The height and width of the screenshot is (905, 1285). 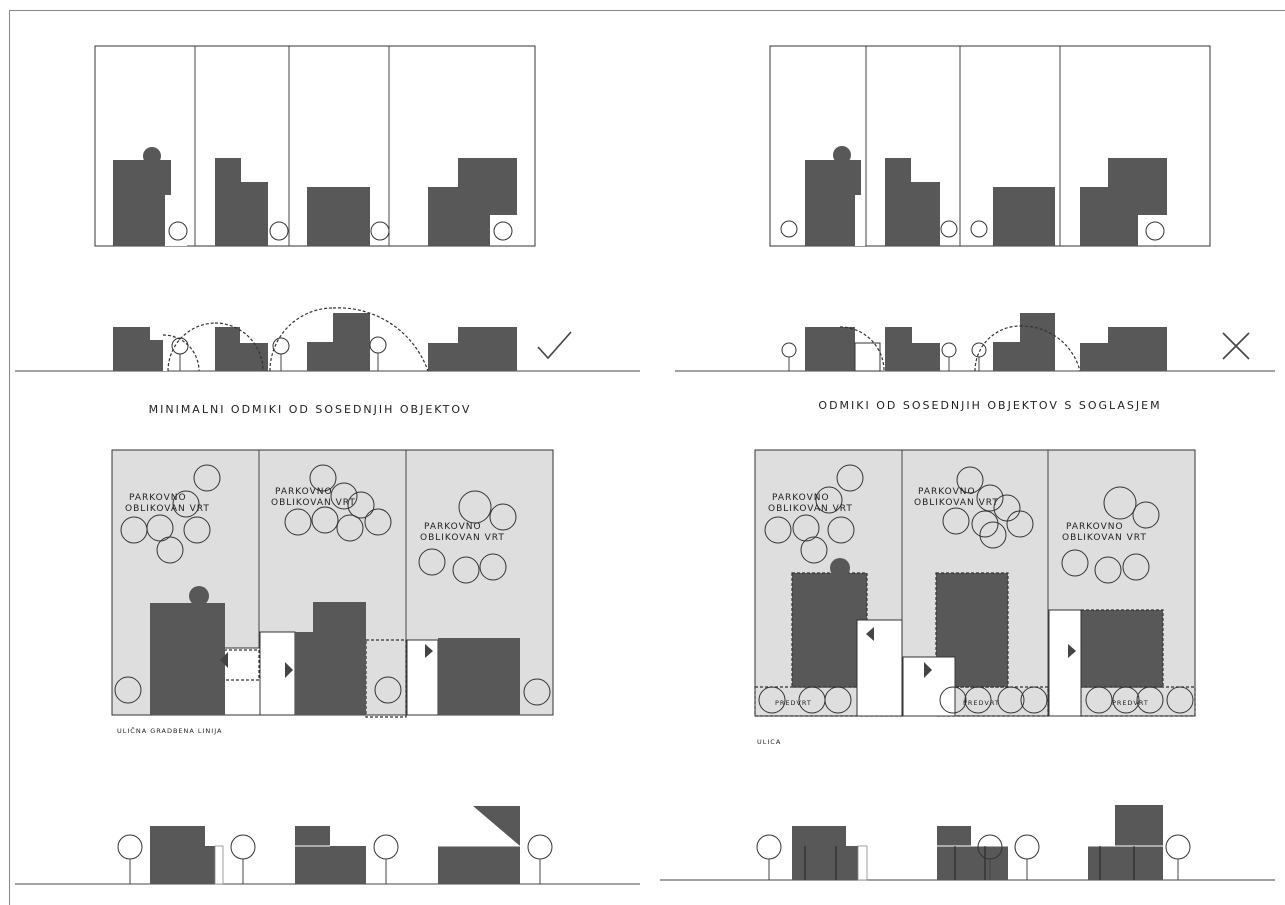 I want to click on street-label-left: ULIČNA GRADBENA LINIJA, so click(x=169, y=730).